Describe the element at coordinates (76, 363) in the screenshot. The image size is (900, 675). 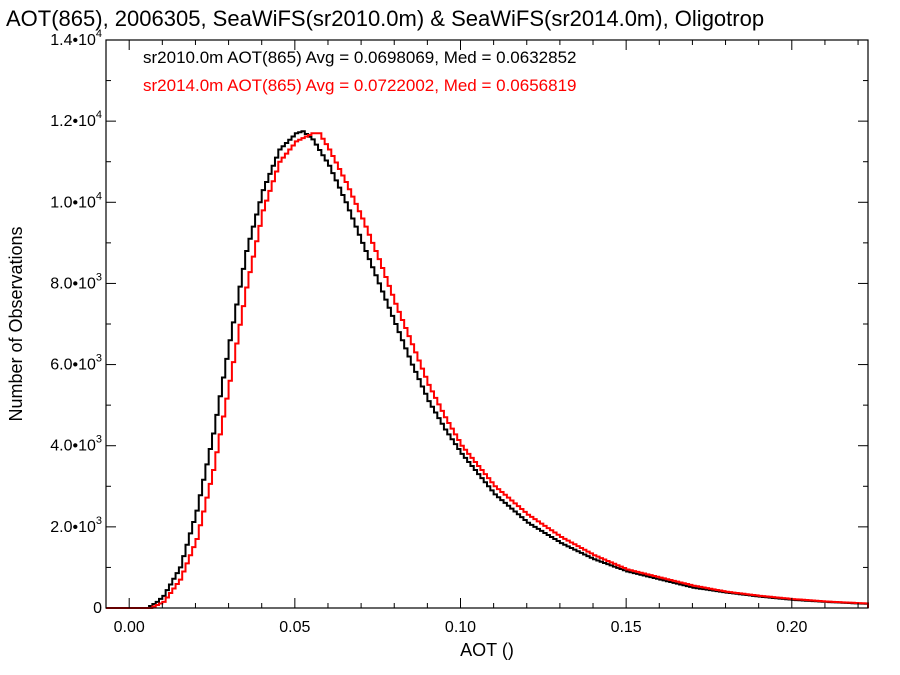
I see `y-tick-label: 6.0•103` at that location.